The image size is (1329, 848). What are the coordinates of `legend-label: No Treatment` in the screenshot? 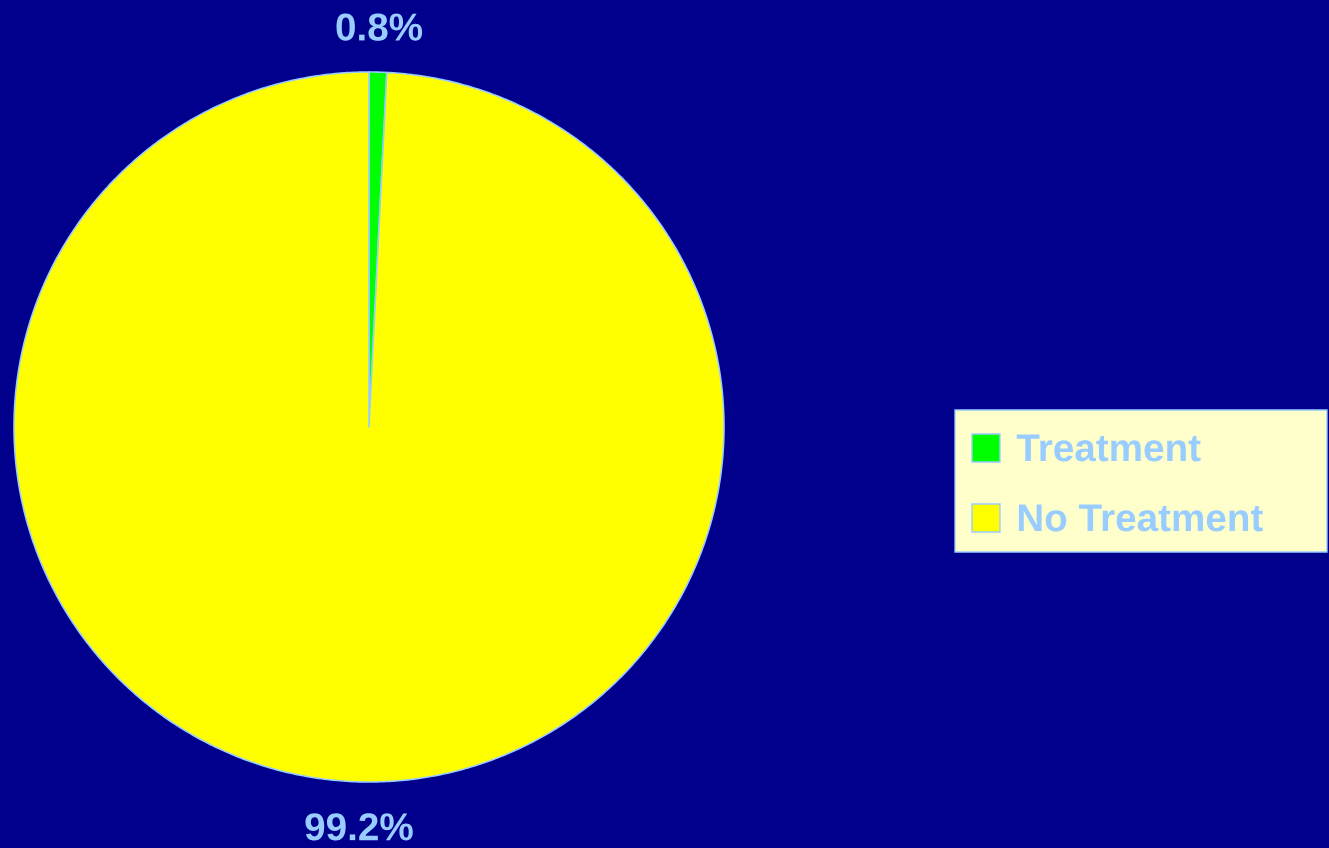 It's located at (1140, 518).